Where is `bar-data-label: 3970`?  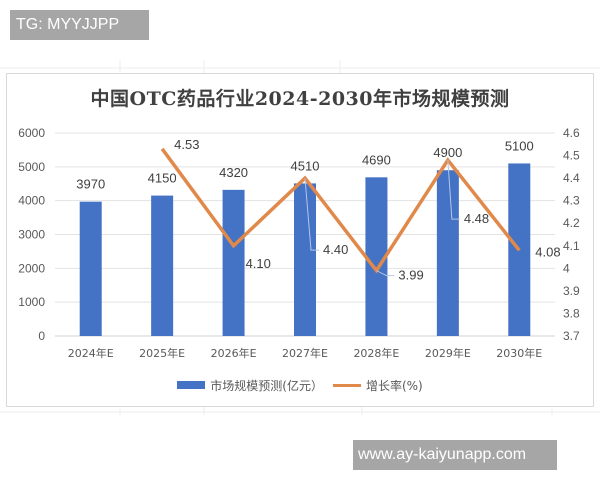 bar-data-label: 3970 is located at coordinates (90, 184).